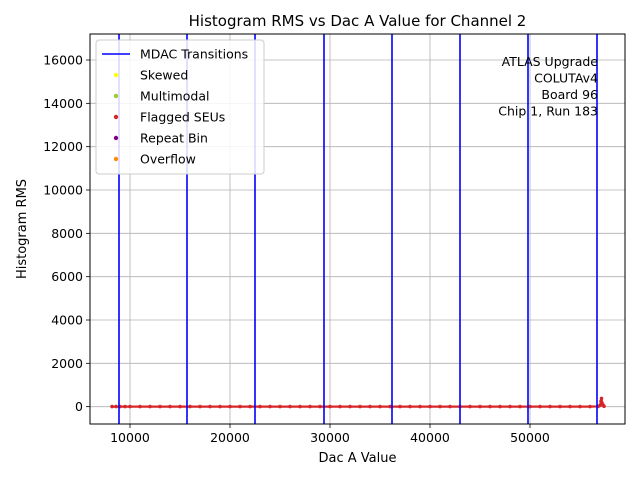 The image size is (640, 480). What do you see at coordinates (67, 320) in the screenshot?
I see `y-tick-label: 4000` at bounding box center [67, 320].